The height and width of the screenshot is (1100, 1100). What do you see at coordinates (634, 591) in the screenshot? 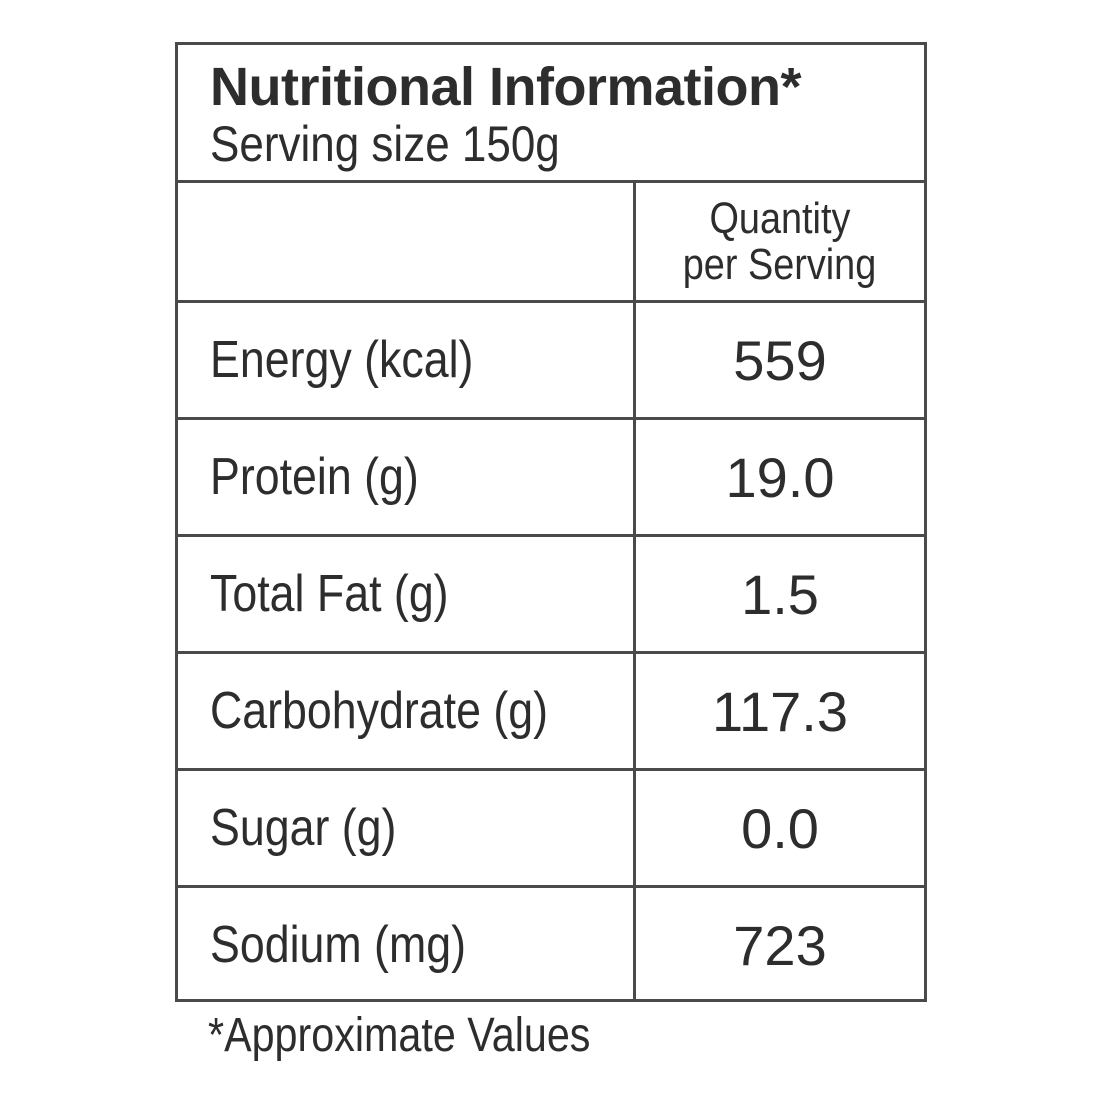
I see `column-divider` at bounding box center [634, 591].